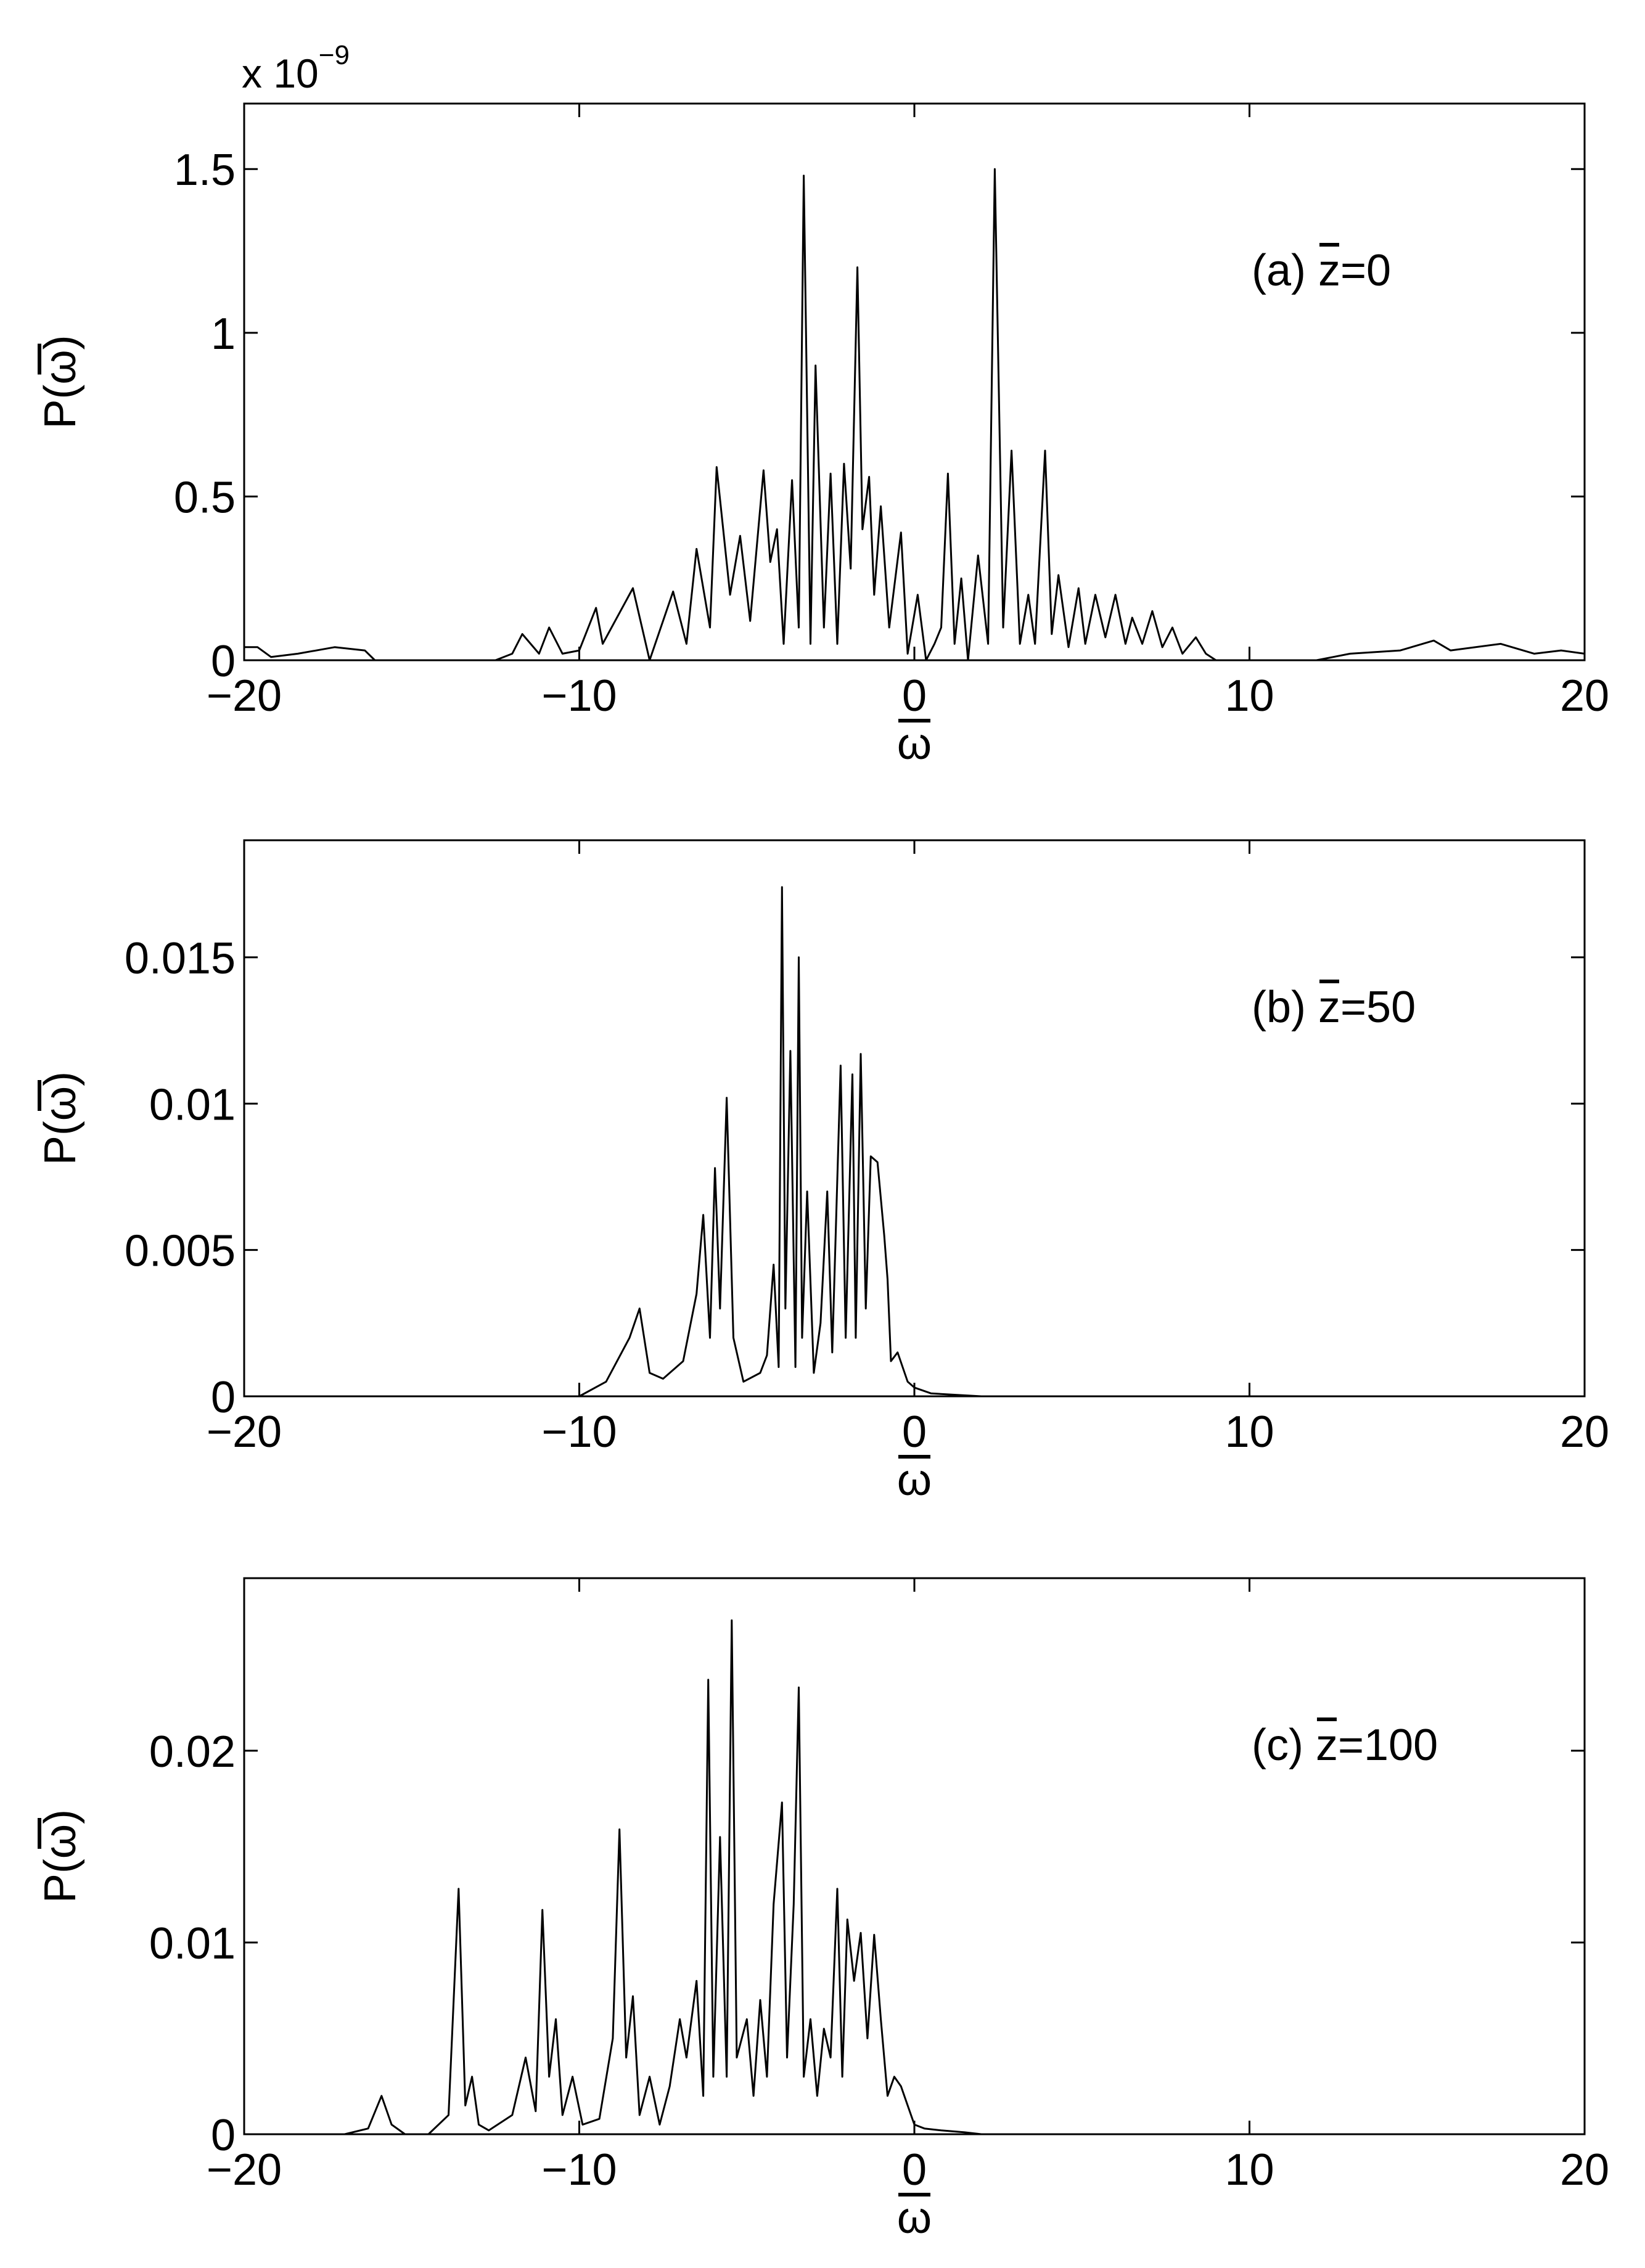 The height and width of the screenshot is (2268, 1645). I want to click on y-tick-label: 1, so click(224, 334).